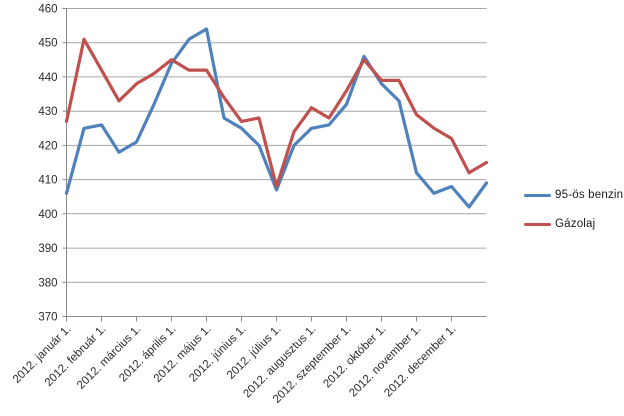  Describe the element at coordinates (47, 78) in the screenshot. I see `svg-text: 440` at that location.